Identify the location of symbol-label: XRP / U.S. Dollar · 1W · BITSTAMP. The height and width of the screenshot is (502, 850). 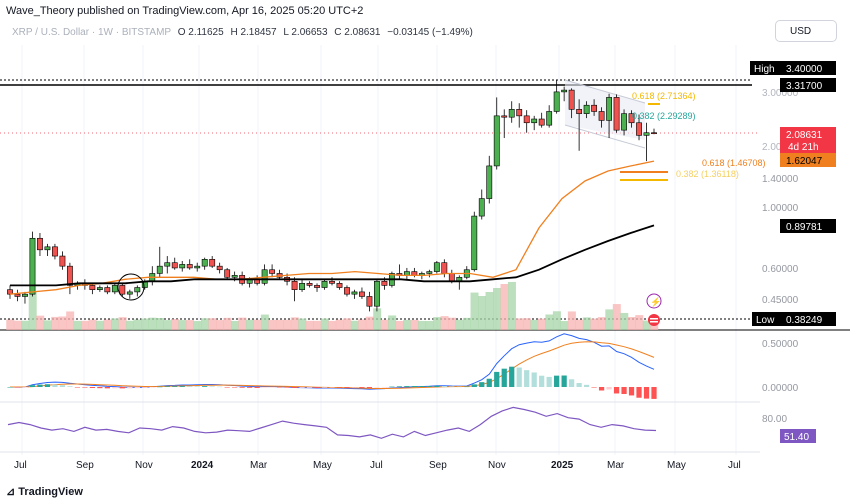
(91, 32).